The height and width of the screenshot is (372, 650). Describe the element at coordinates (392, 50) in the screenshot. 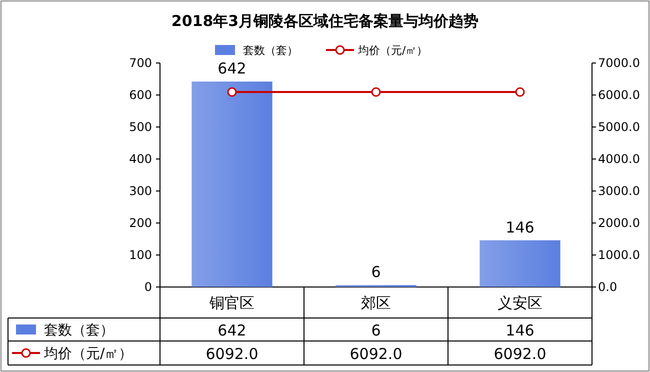

I see `legend-label: 均价（元/㎡）` at that location.